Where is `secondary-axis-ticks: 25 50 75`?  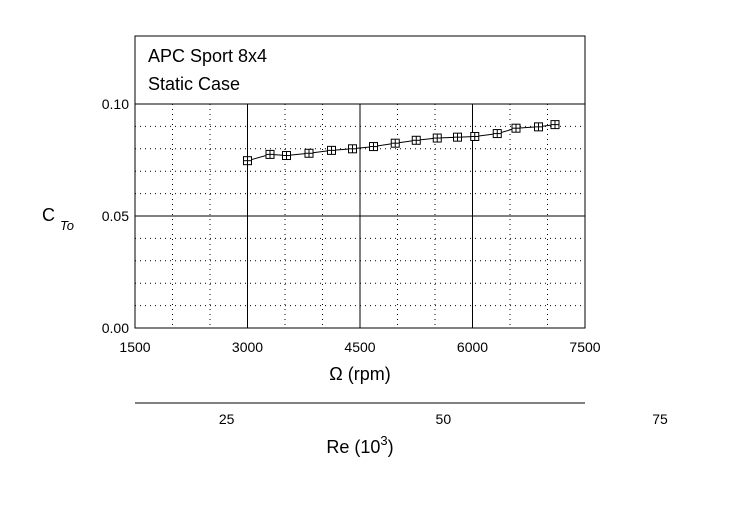 secondary-axis-ticks: 25 50 75 is located at coordinates (443, 419).